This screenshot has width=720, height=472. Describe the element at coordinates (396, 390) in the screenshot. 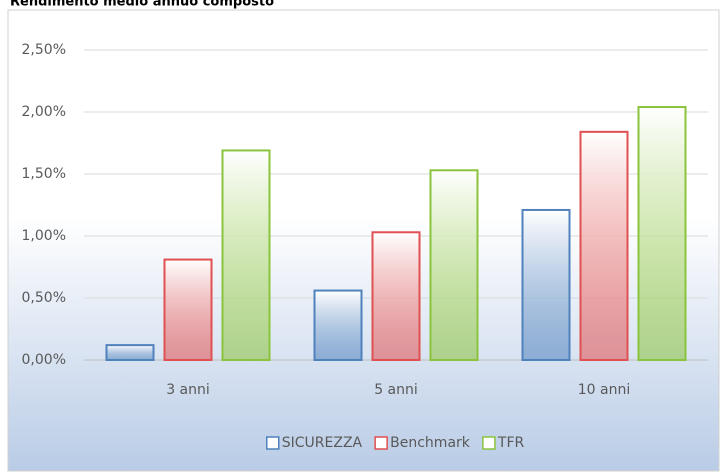

I see `x-tick-label: 5 anni` at that location.